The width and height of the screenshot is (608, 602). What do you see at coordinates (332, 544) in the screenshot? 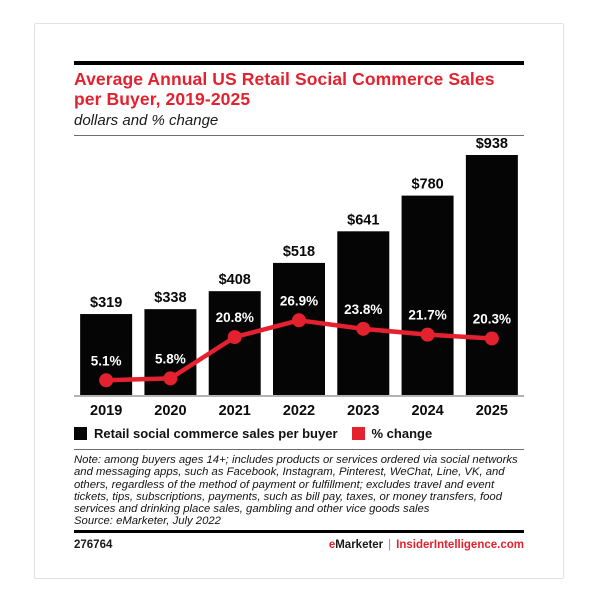
I see `brand-emarketer-e: e` at bounding box center [332, 544].